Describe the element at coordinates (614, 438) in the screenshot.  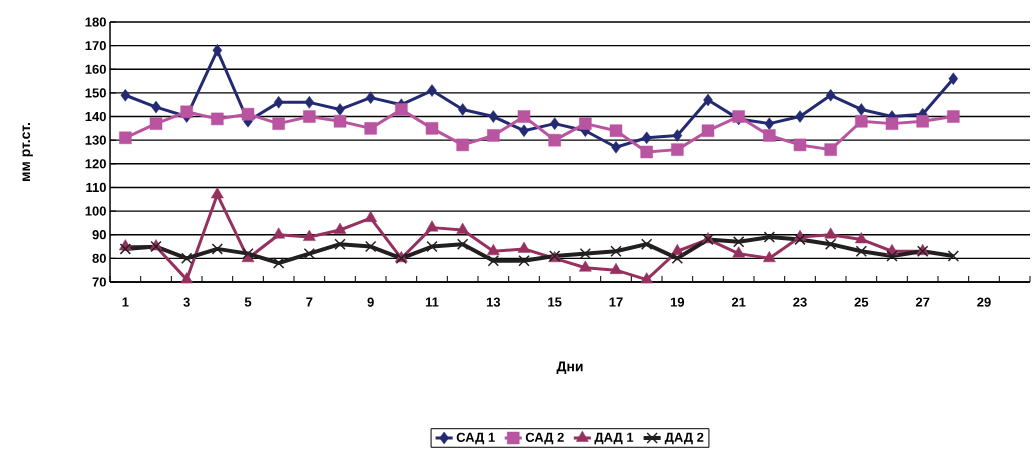
I see `legend-label: ДАД 1` at that location.